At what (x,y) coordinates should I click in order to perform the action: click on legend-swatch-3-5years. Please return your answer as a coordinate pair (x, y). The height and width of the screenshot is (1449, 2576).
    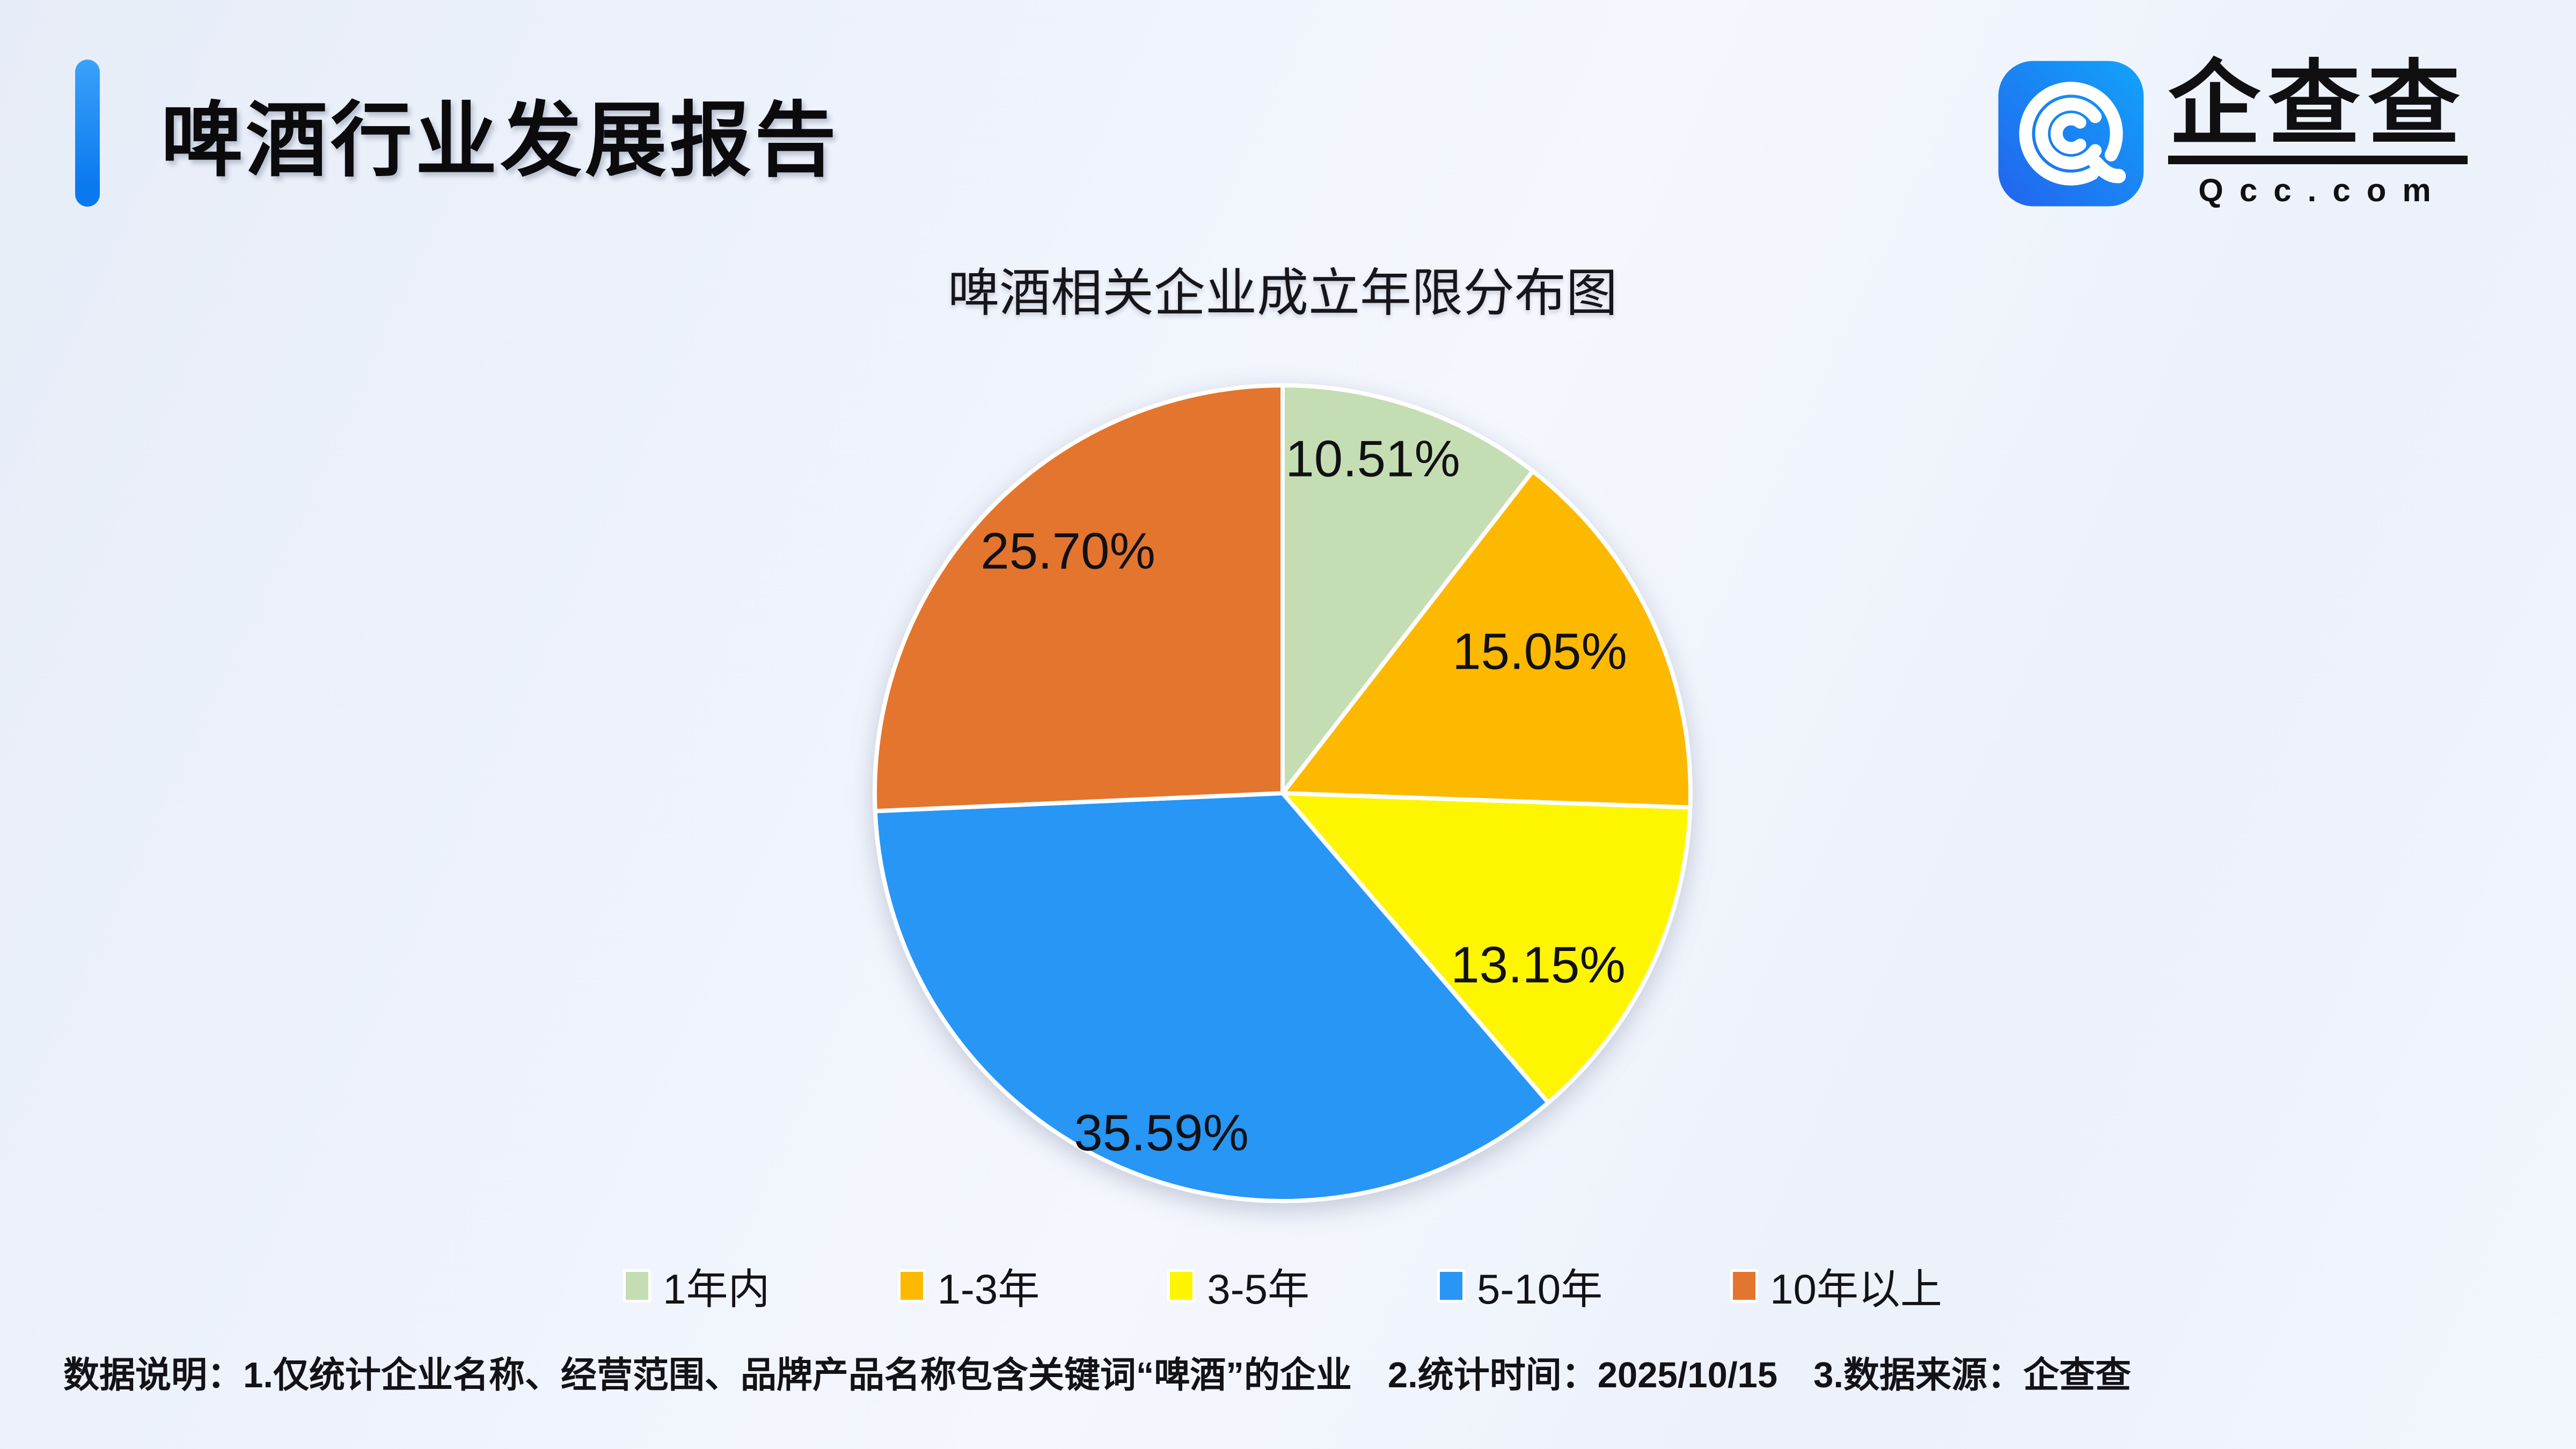
    Looking at the image, I should click on (1181, 1285).